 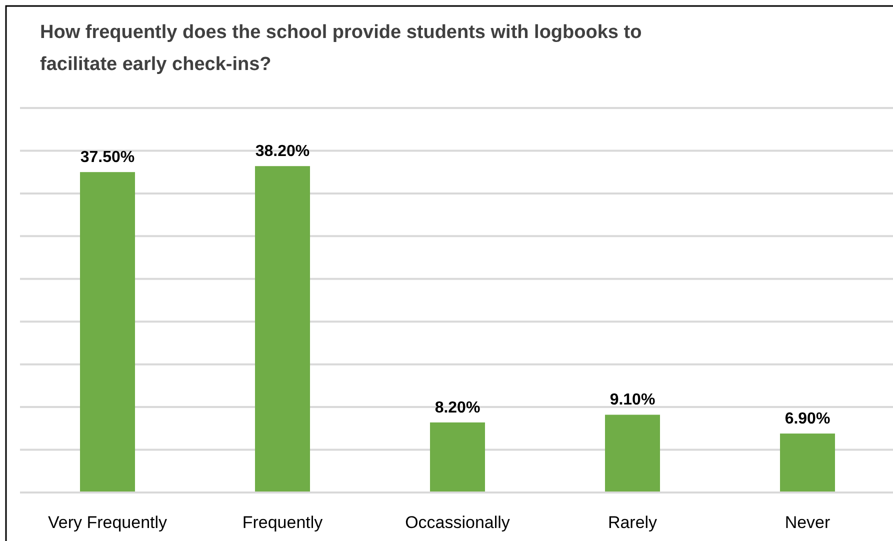 What do you see at coordinates (457, 407) in the screenshot?
I see `data-label: 8.20%` at bounding box center [457, 407].